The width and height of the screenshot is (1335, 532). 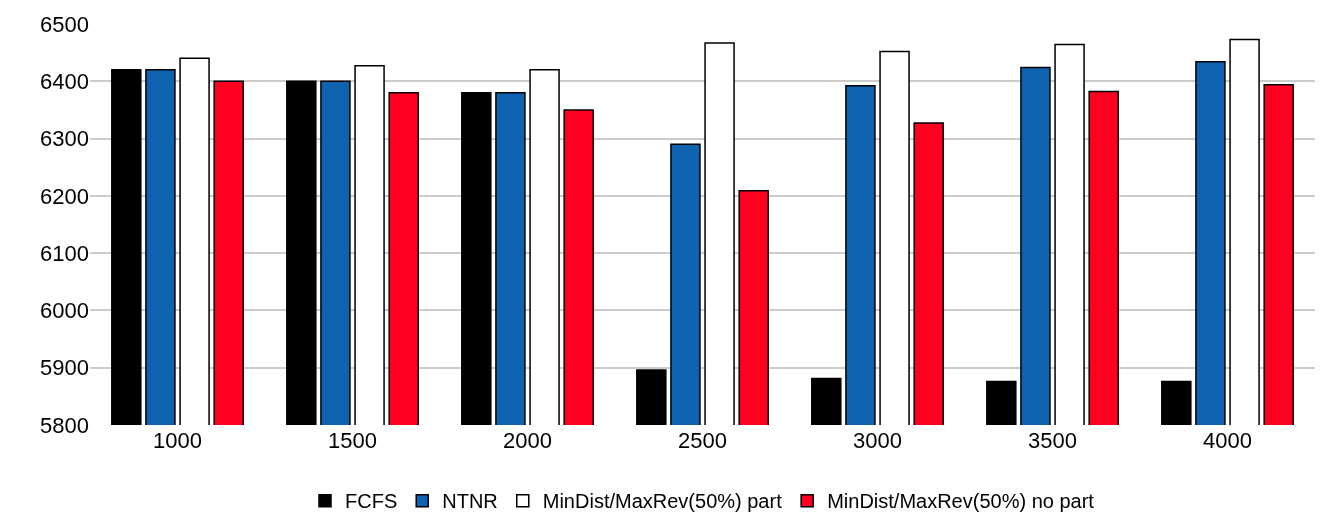 I want to click on legend-label: MinDist/MaxRev(50%) no part, so click(x=961, y=501).